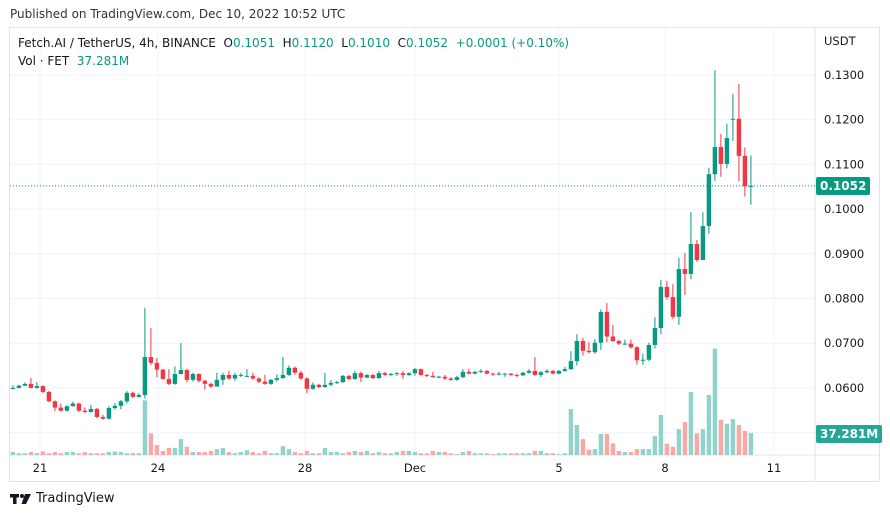 This screenshot has height=518, width=890. I want to click on high-label: H, so click(287, 43).